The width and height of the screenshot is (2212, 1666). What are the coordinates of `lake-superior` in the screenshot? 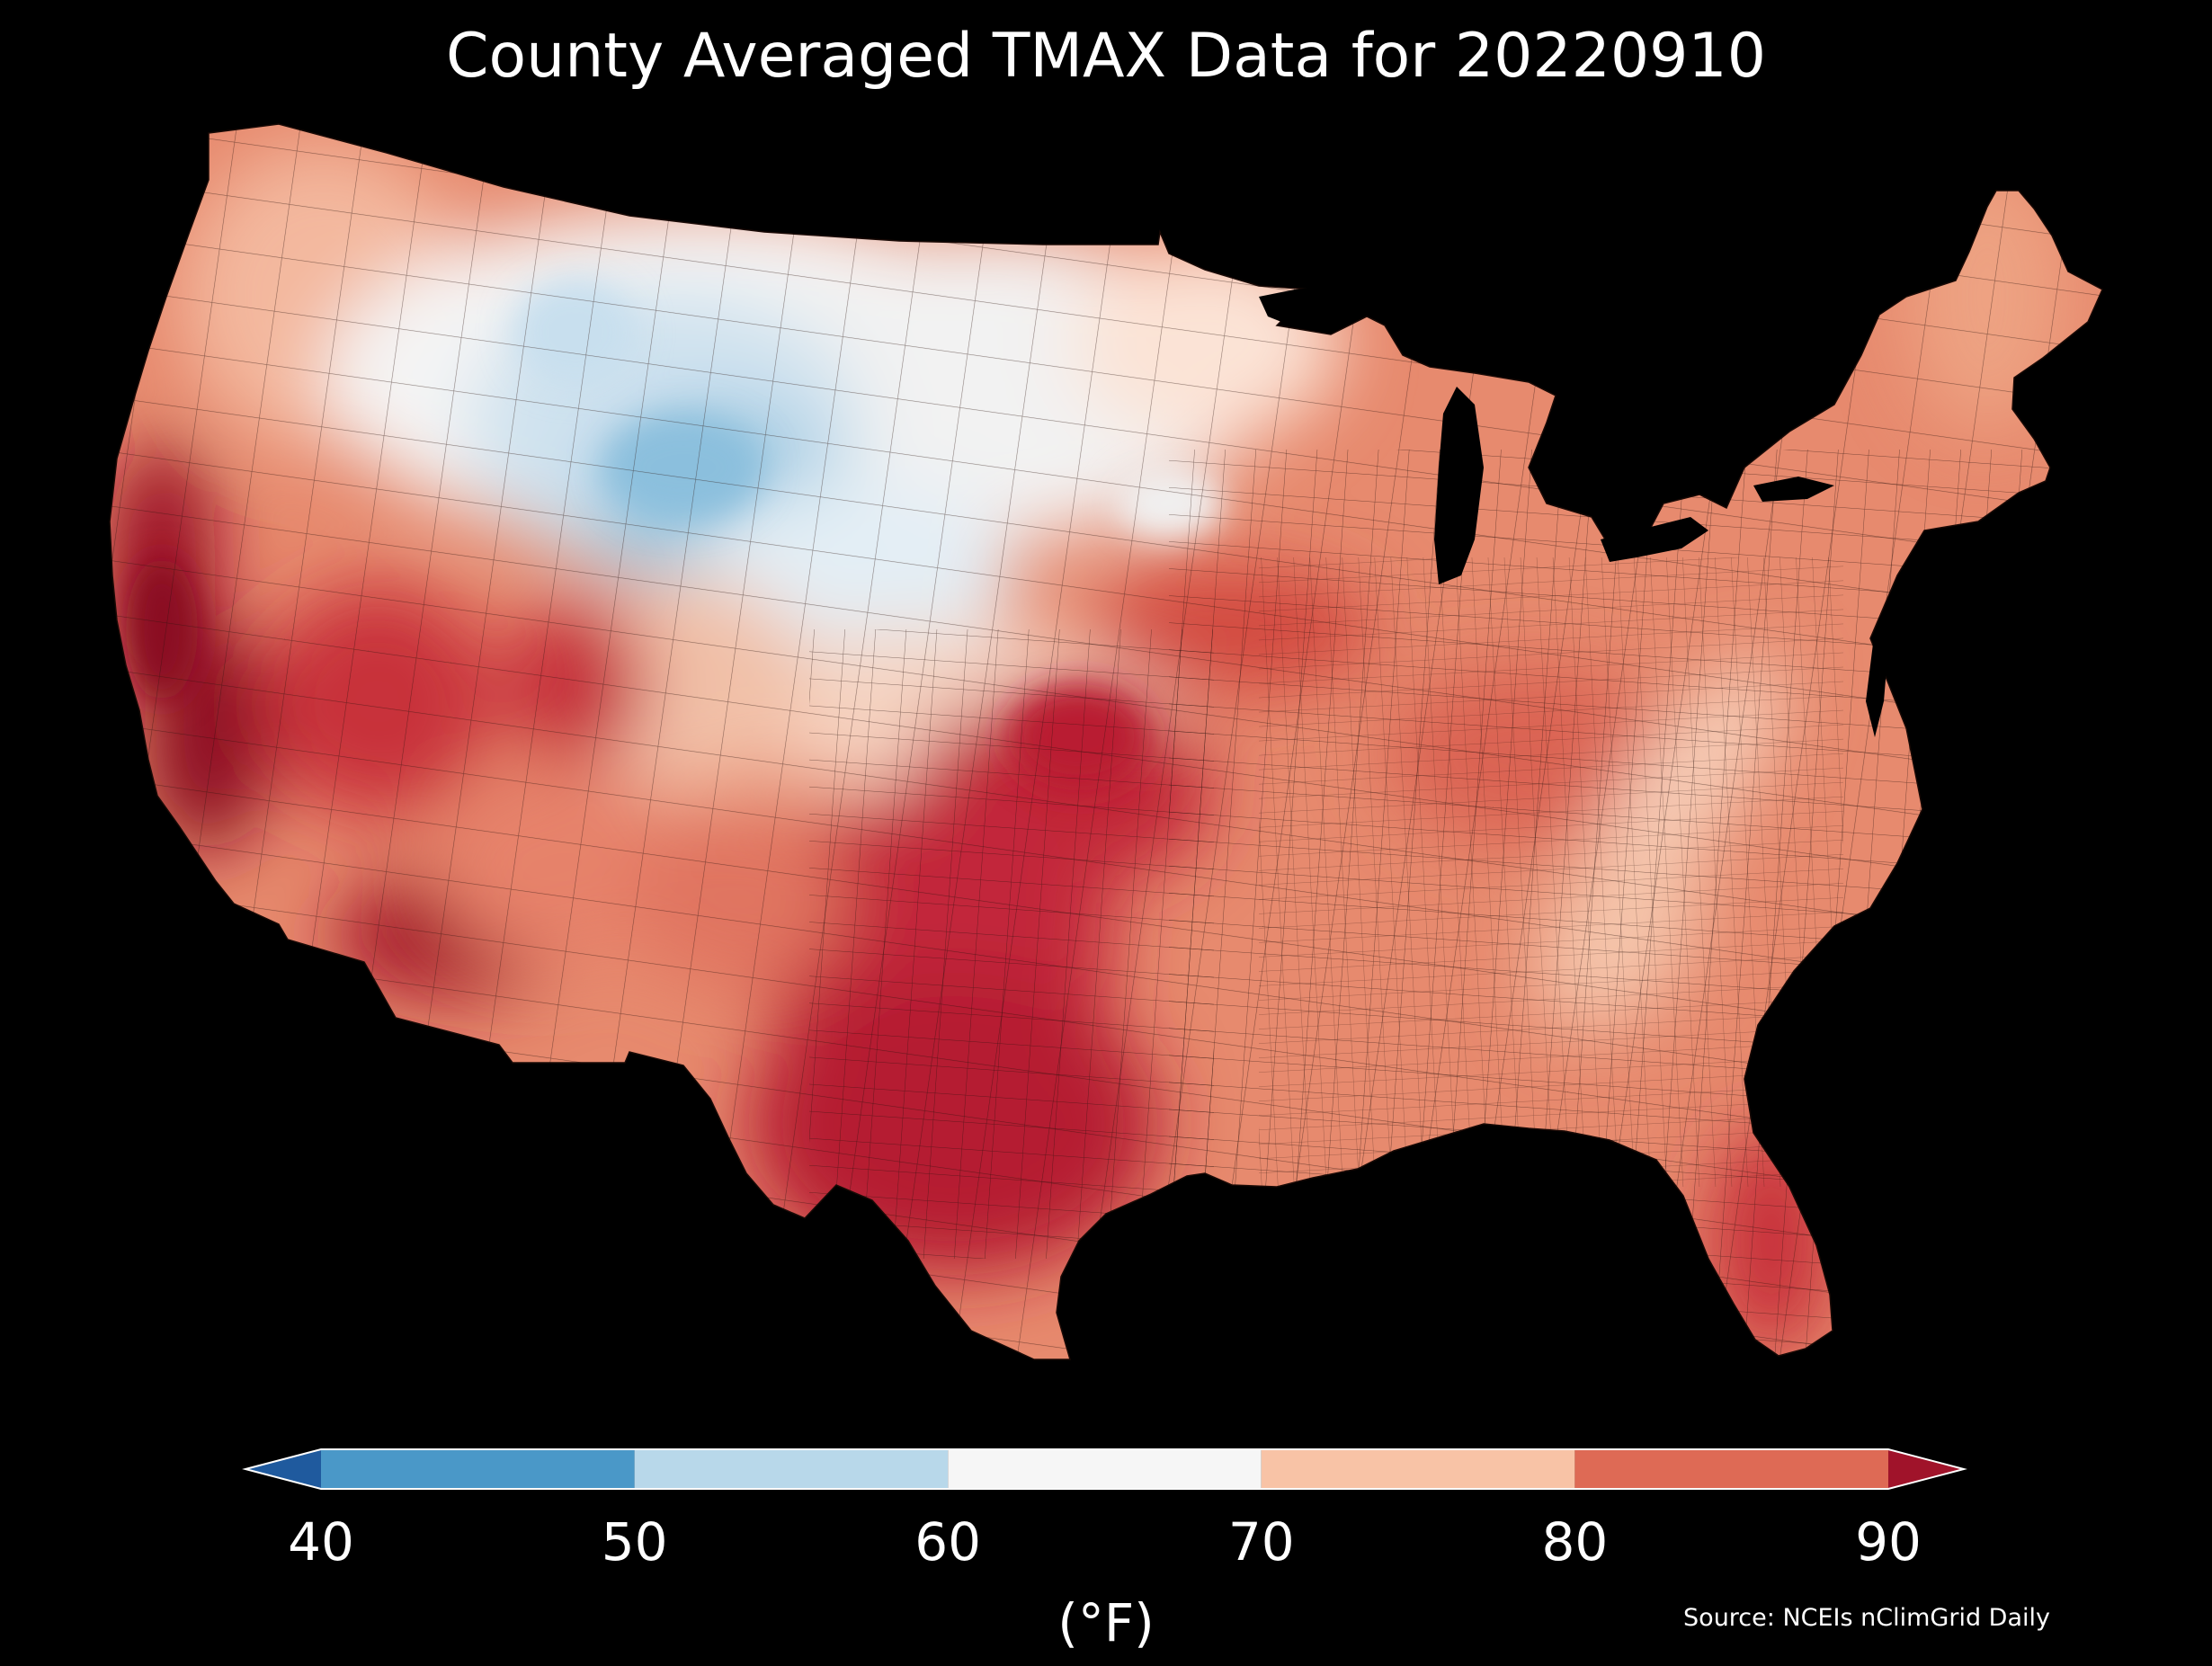 It's located at (1304, 305).